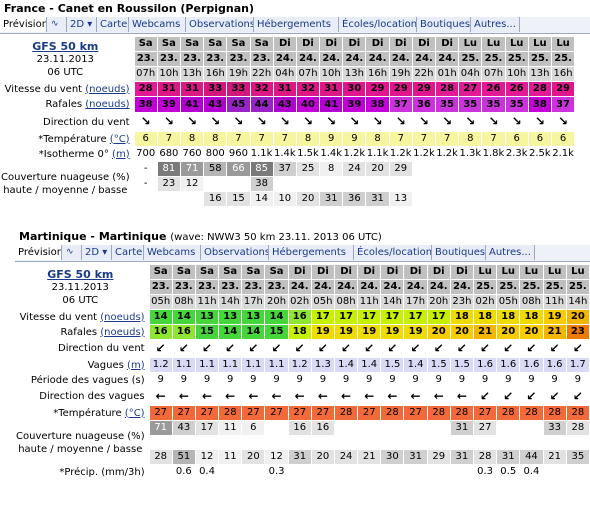 Image resolution: width=590 pixels, height=509 pixels. What do you see at coordinates (377, 89) in the screenshot?
I see `wind-speed-value: 29` at bounding box center [377, 89].